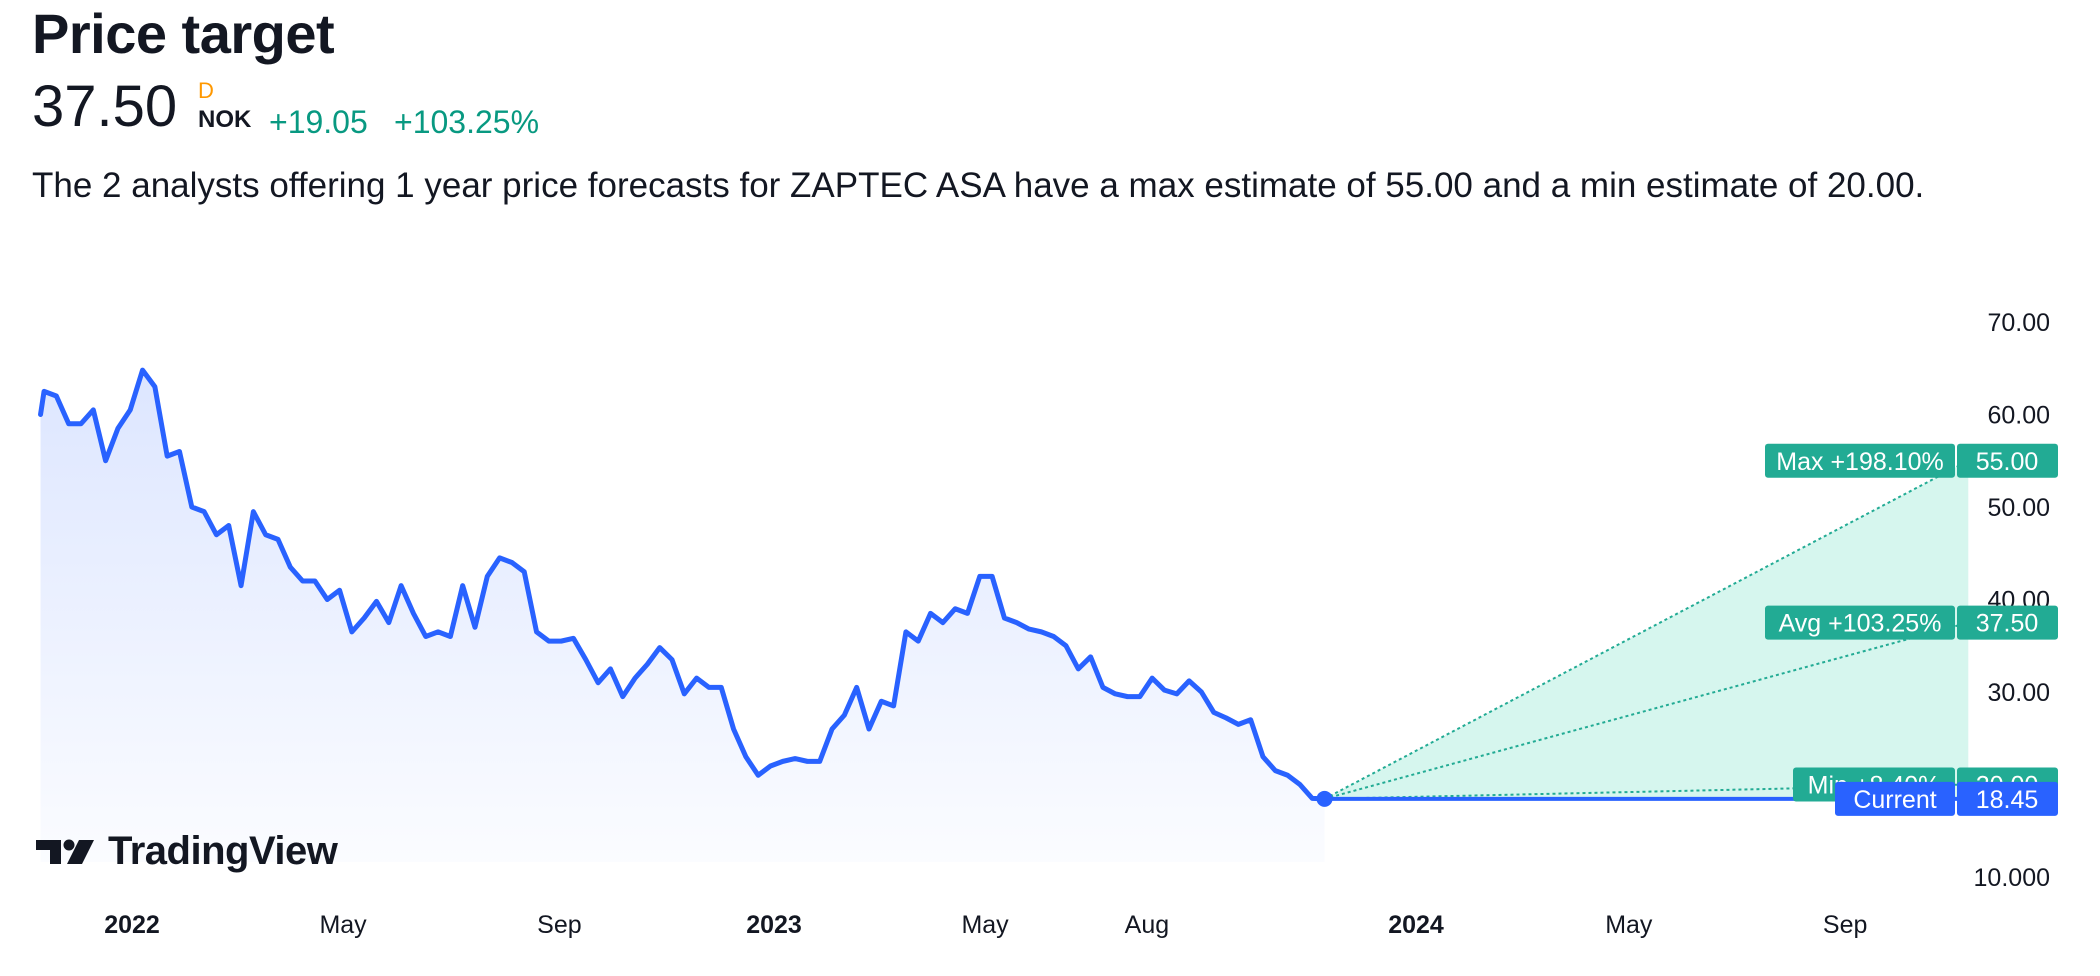 The height and width of the screenshot is (976, 2100). Describe the element at coordinates (1416, 925) in the screenshot. I see `x-tick-label: 2024` at that location.